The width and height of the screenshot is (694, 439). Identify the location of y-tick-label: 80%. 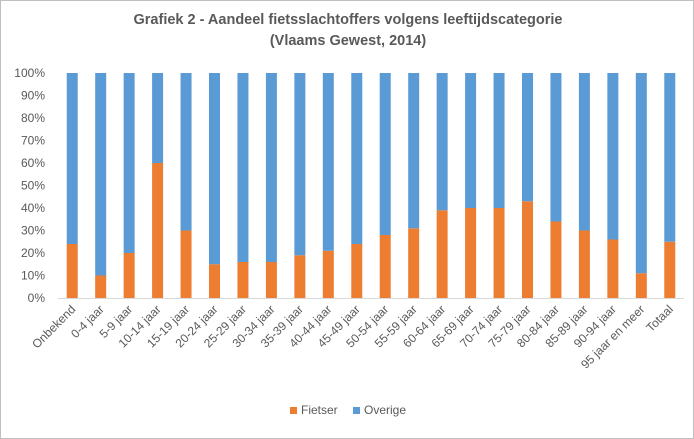
(33, 118).